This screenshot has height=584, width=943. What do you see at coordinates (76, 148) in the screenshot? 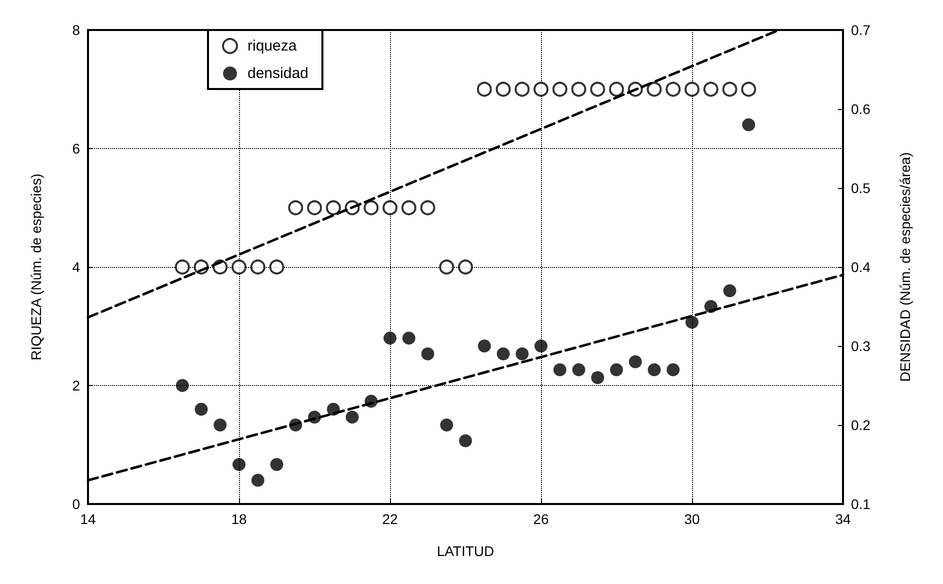
I see `y-tick-label: 6` at bounding box center [76, 148].